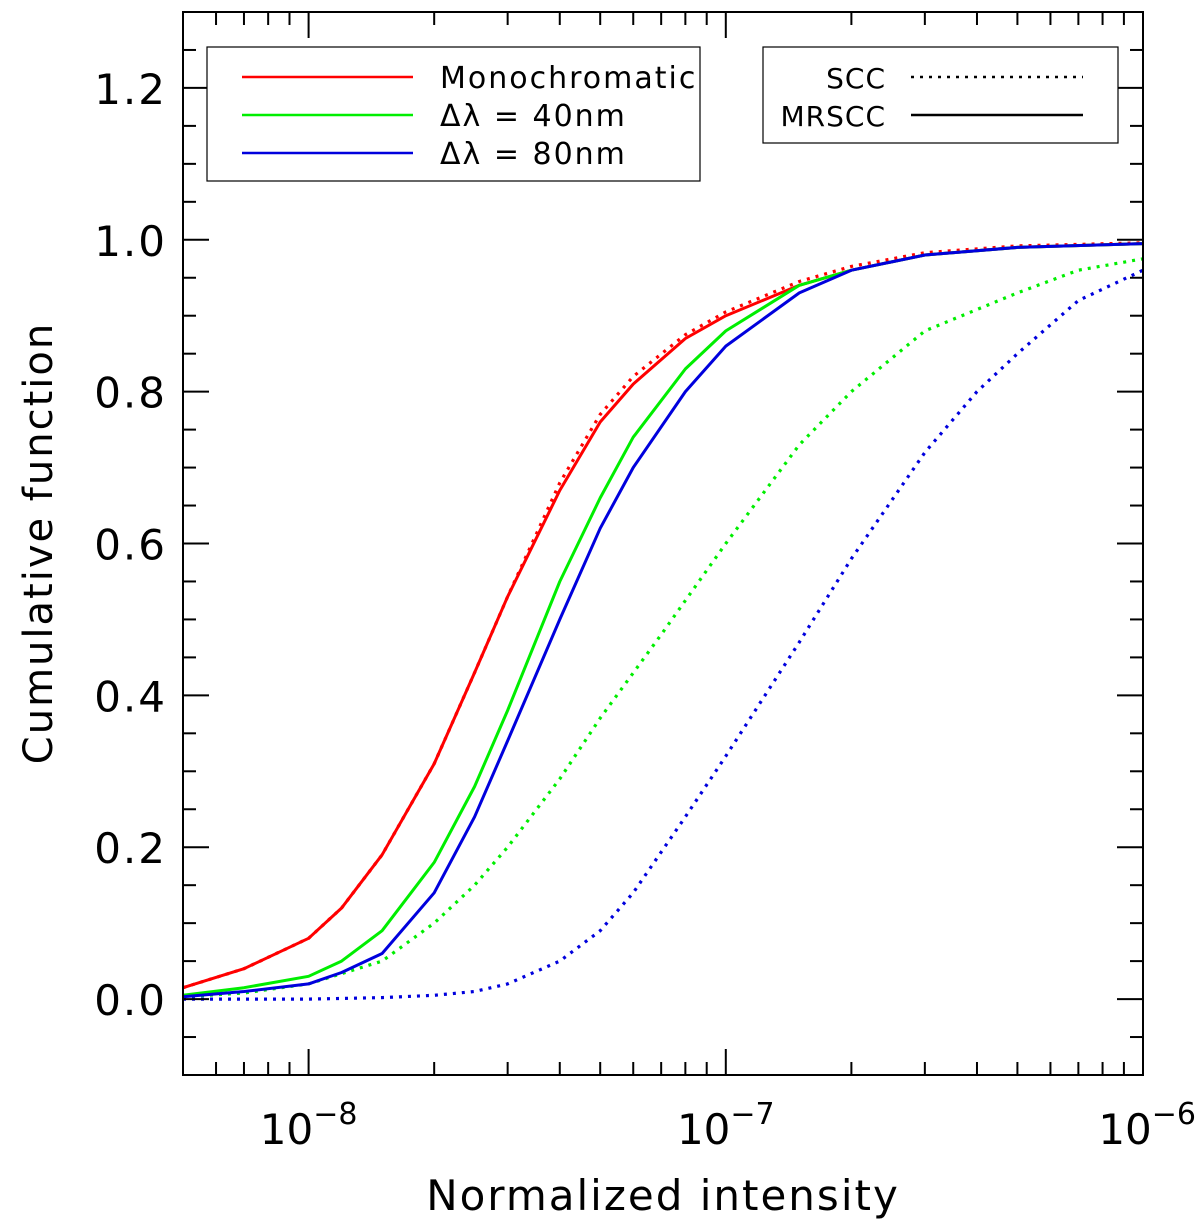 The height and width of the screenshot is (1223, 1200). What do you see at coordinates (130, 545) in the screenshot?
I see `y-tick-label: 0.6` at bounding box center [130, 545].